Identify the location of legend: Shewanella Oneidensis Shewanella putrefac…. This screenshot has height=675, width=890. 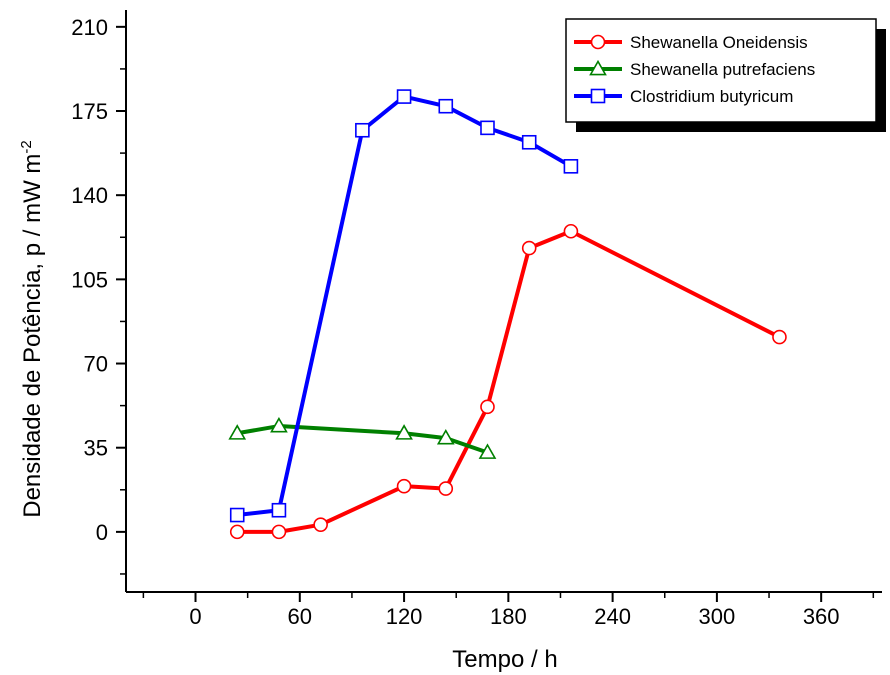
(725, 75).